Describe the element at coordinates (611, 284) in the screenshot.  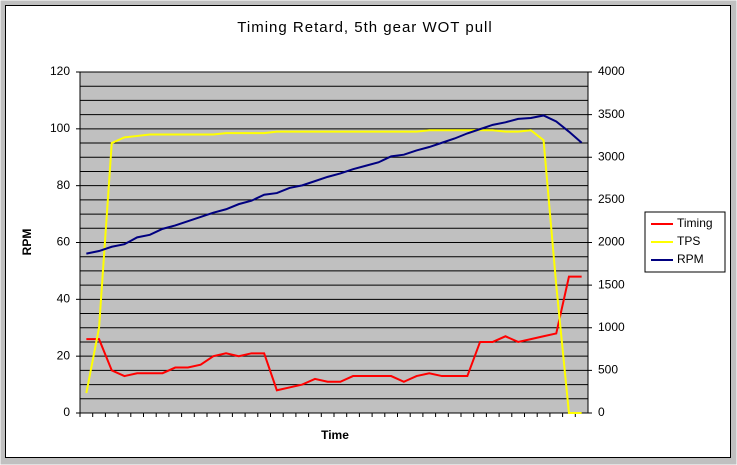
I see `y2-tick-label: 1500` at that location.